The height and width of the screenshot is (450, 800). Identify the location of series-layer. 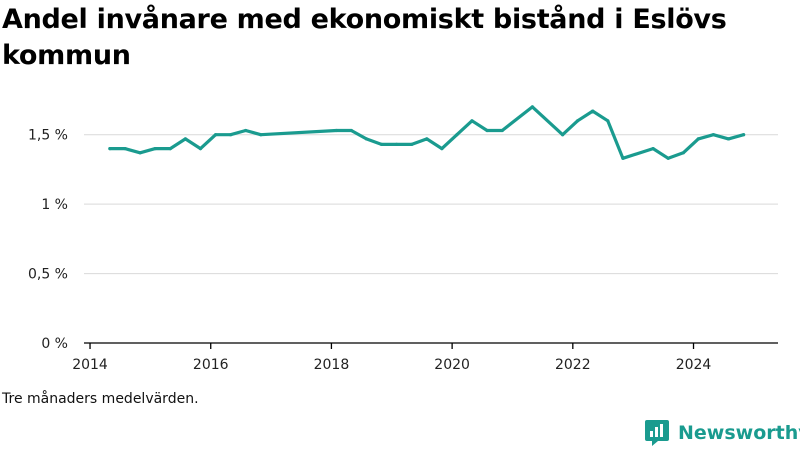
(427, 132).